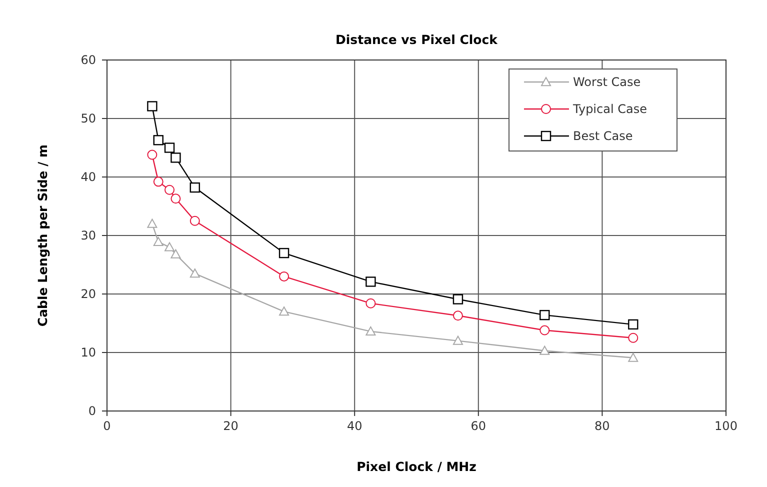 This screenshot has width=767, height=487. I want to click on legend-label: Best Case, so click(603, 136).